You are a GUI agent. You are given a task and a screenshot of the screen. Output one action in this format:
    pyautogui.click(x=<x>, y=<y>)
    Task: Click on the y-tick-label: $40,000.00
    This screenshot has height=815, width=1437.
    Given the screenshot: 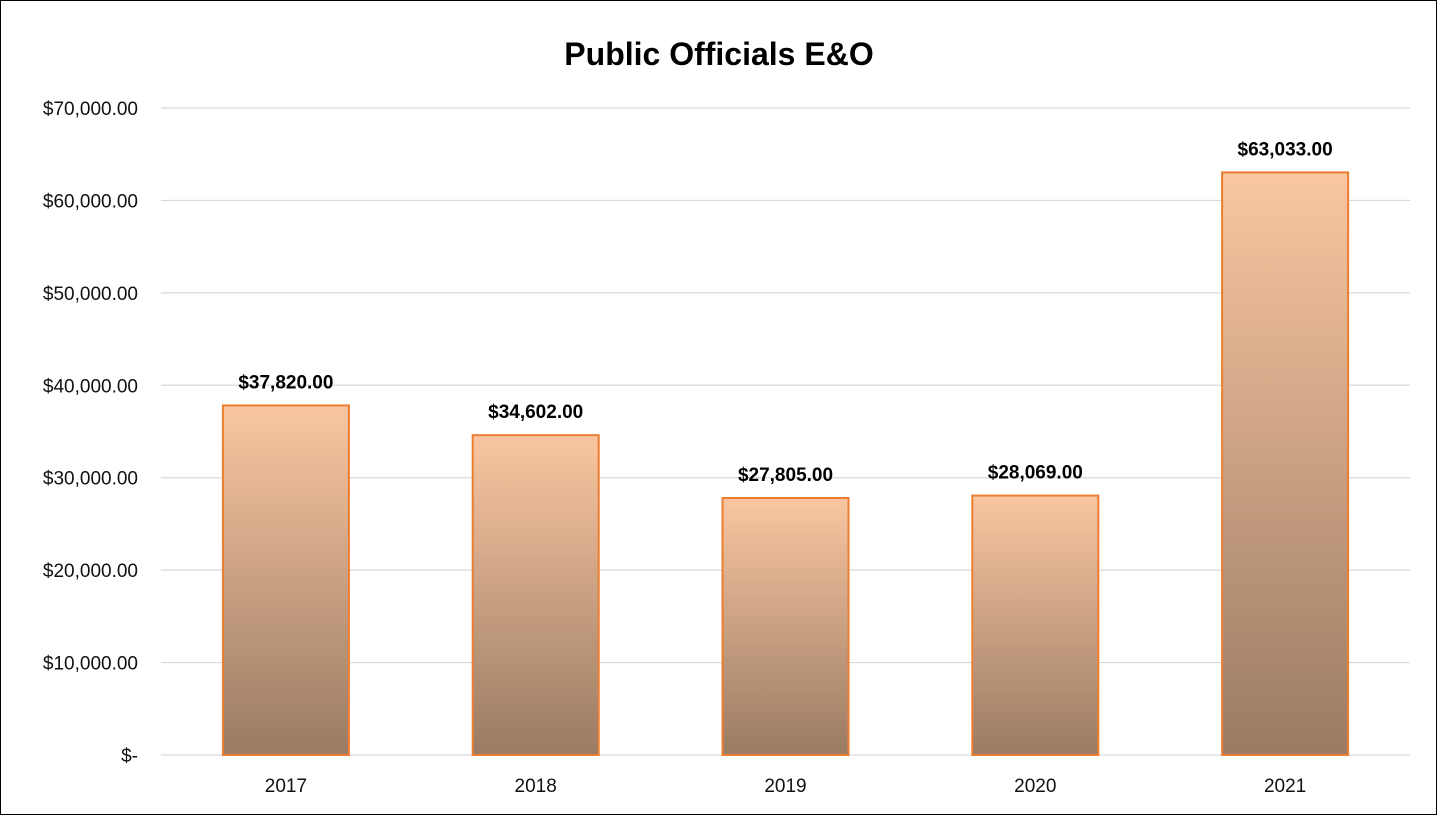 What is the action you would take?
    pyautogui.click(x=90, y=386)
    